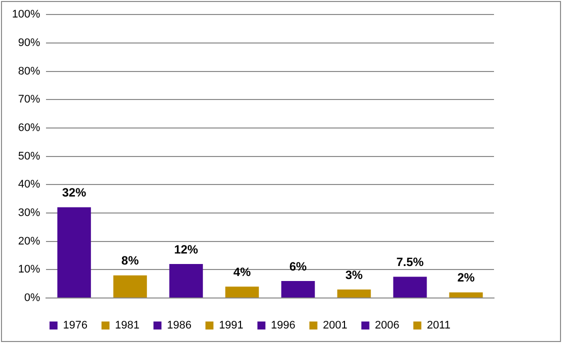  I want to click on y-tick-label: 60%, so click(29, 128).